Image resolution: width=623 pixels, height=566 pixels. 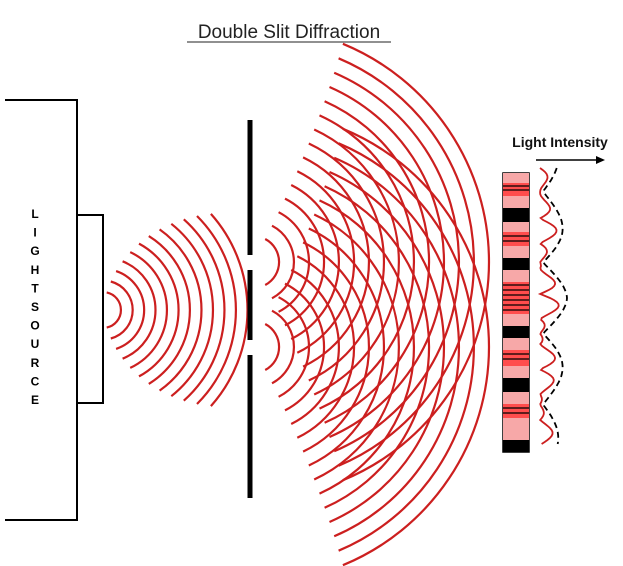 What do you see at coordinates (289, 32) in the screenshot?
I see `page-title: Double Slit Diffraction` at bounding box center [289, 32].